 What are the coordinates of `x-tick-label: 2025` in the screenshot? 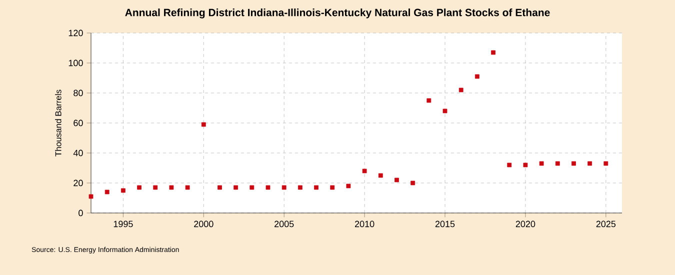 It's located at (606, 224).